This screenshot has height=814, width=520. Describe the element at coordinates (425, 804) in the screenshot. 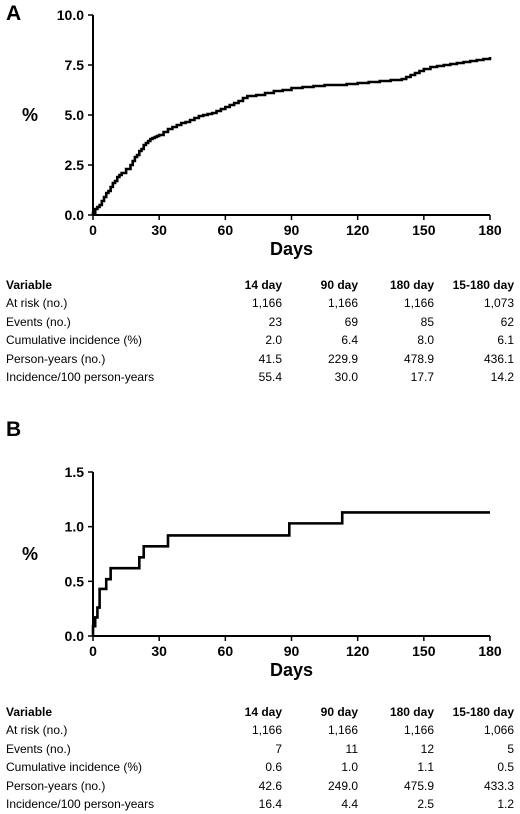

I see `table-cell: 2.5` at that location.